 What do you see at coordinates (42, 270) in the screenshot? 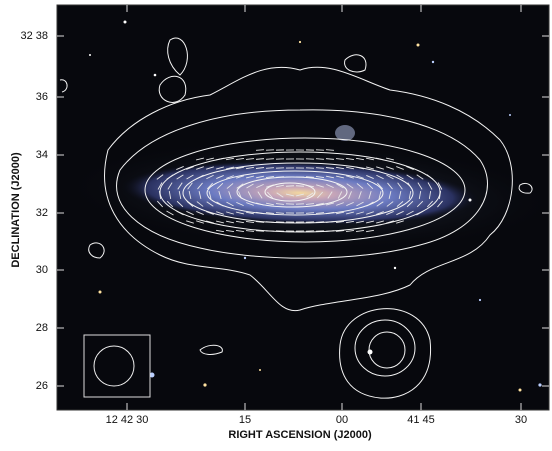
I see `y-tick-label: 30` at bounding box center [42, 270].